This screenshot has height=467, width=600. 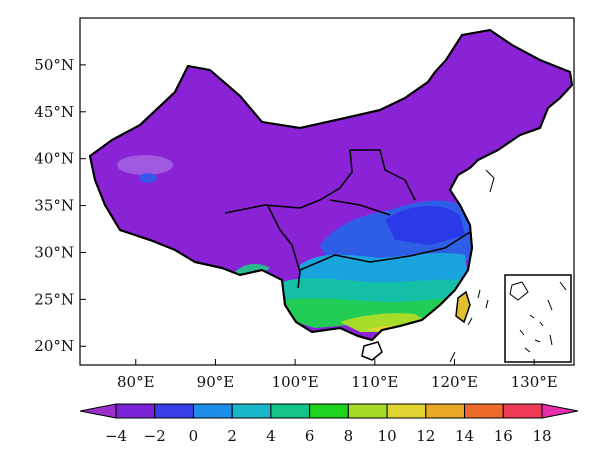 What do you see at coordinates (155, 436) in the screenshot?
I see `colorbar-label: −2` at bounding box center [155, 436].